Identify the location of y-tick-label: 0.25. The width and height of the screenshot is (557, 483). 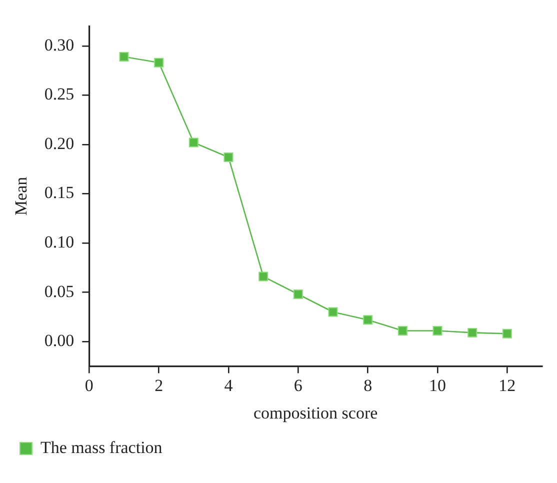
(59, 94).